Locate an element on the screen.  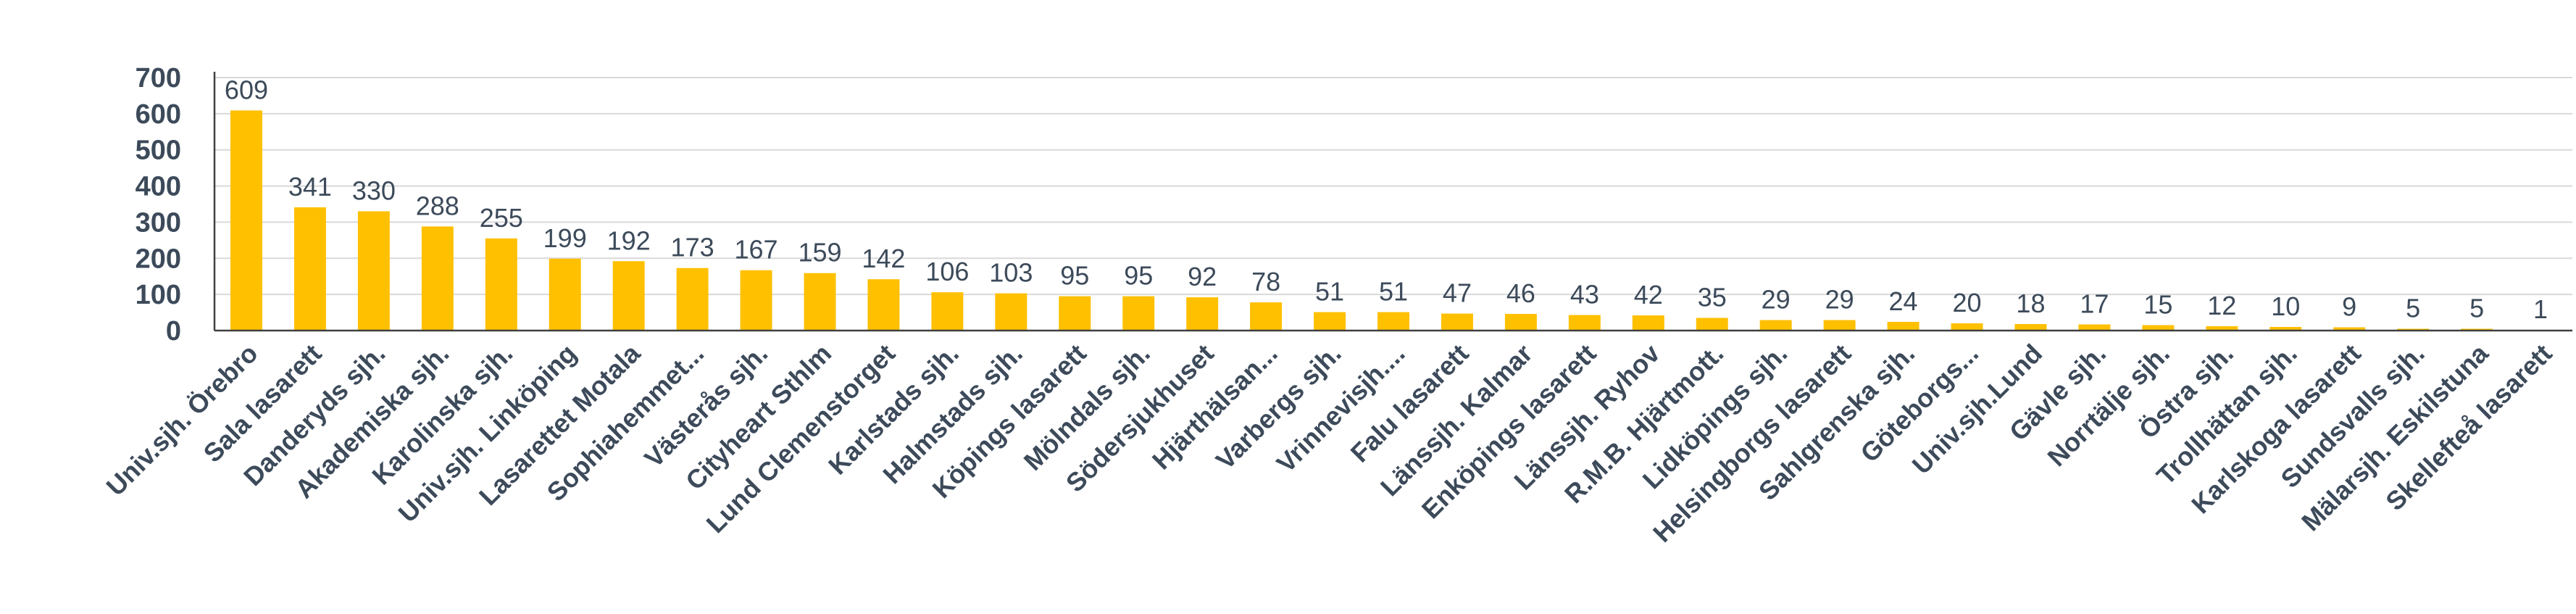
y-tick-label: 100 is located at coordinates (158, 295).